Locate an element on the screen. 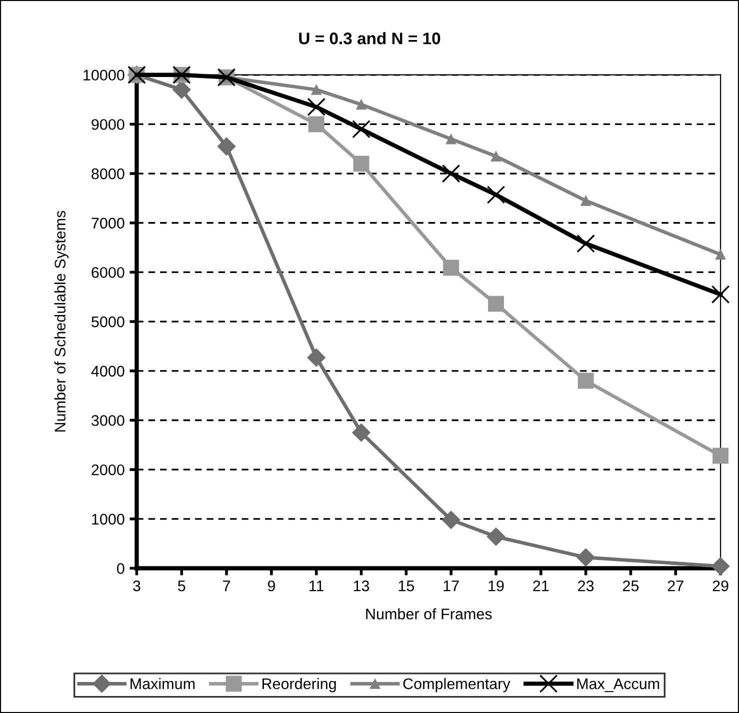 This screenshot has height=713, width=739. legend-label: Maximum is located at coordinates (162, 684).